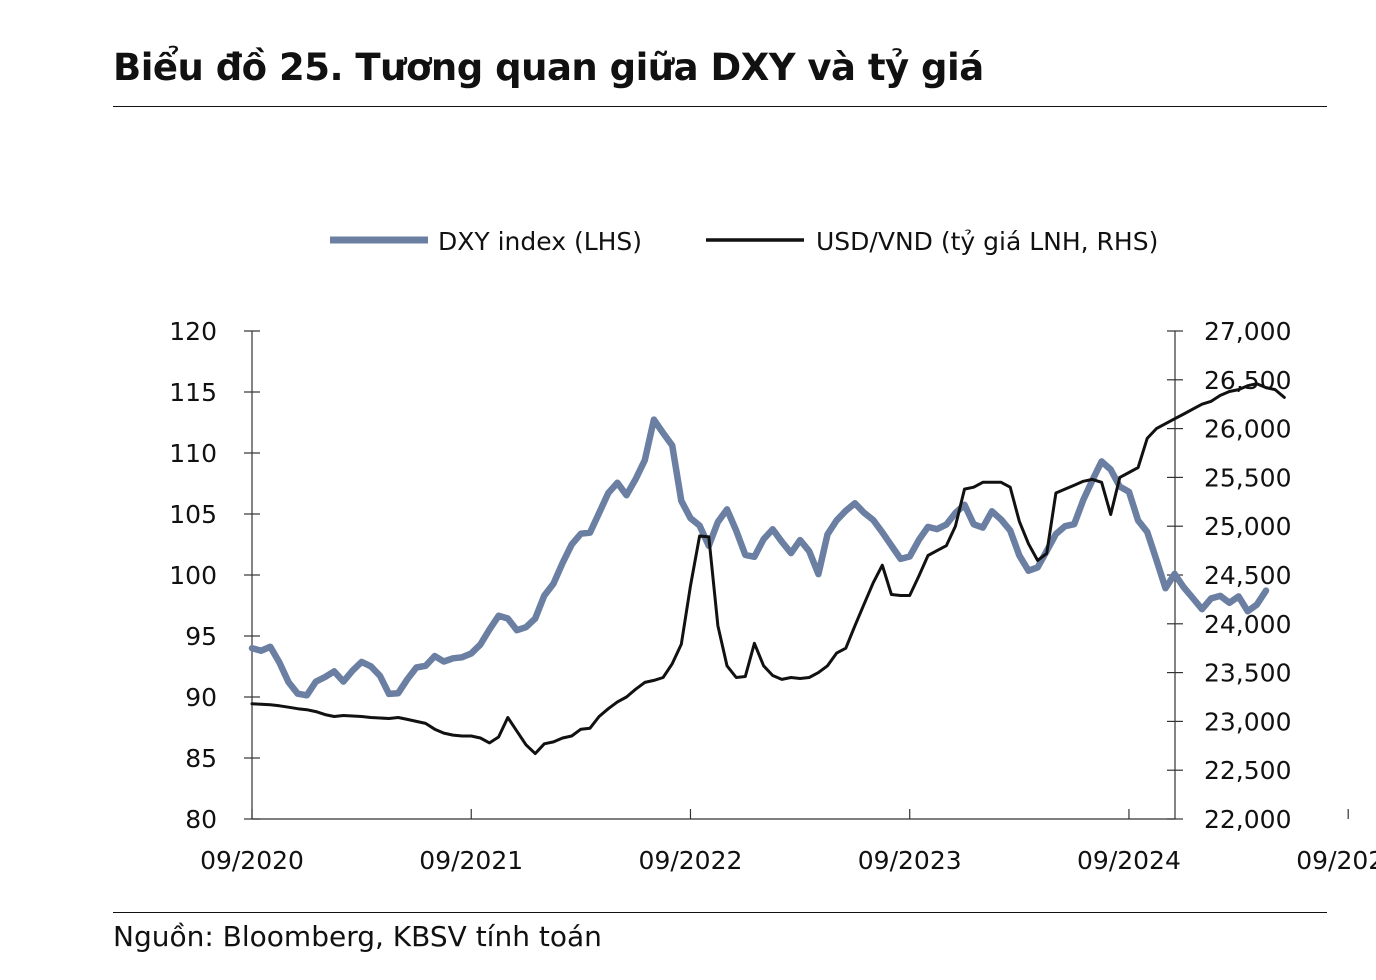 This screenshot has width=1376, height=980. Describe the element at coordinates (193, 331) in the screenshot. I see `left-tick-label: 120` at that location.